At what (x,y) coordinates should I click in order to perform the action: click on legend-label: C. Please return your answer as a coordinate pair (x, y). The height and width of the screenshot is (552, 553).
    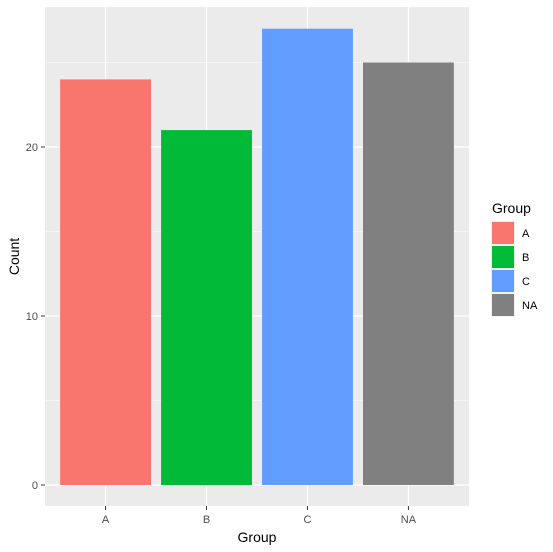
    Looking at the image, I should click on (526, 282).